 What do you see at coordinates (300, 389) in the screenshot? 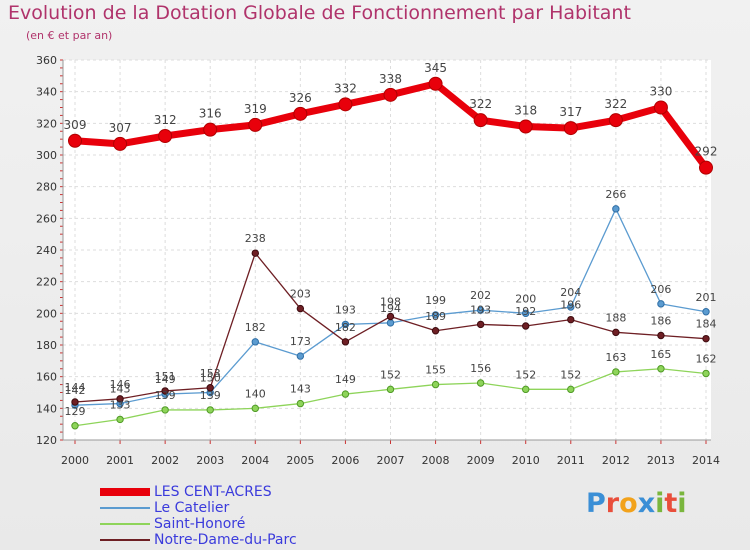
I see `data-label: 143` at bounding box center [300, 389].